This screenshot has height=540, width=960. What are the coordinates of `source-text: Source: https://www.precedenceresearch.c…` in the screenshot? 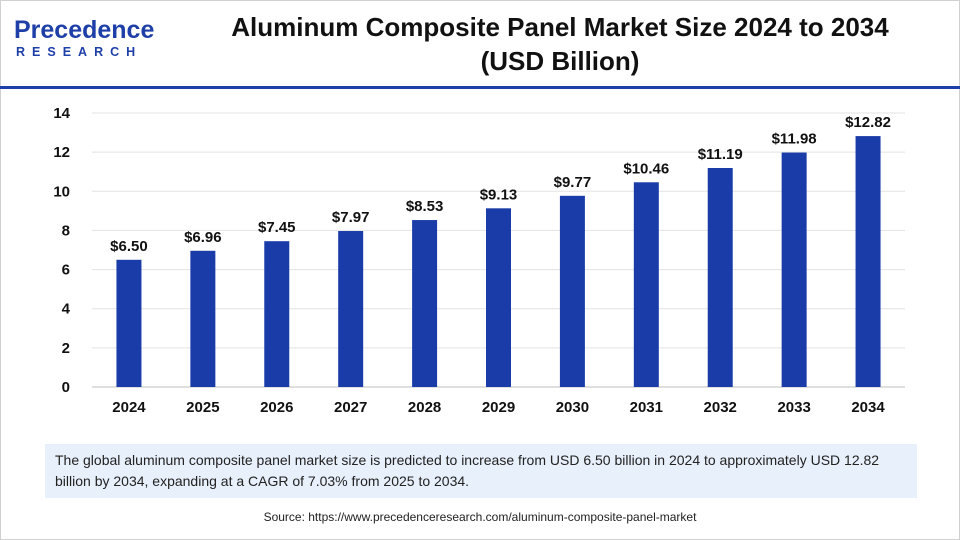 It's located at (480, 517).